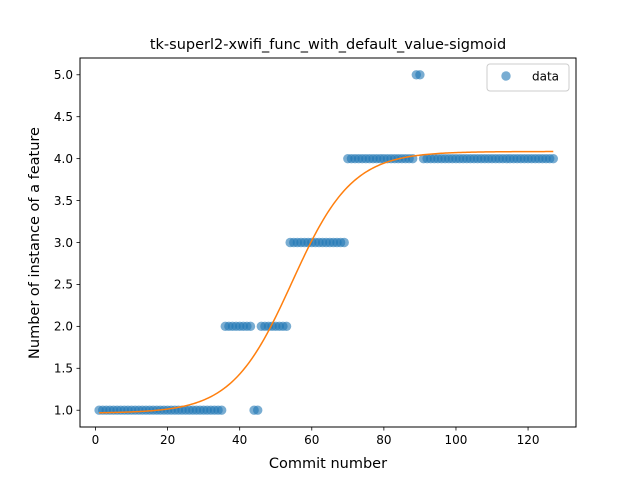 This screenshot has width=640, height=480. What do you see at coordinates (311, 440) in the screenshot?
I see `x-tick-label: 60` at bounding box center [311, 440].